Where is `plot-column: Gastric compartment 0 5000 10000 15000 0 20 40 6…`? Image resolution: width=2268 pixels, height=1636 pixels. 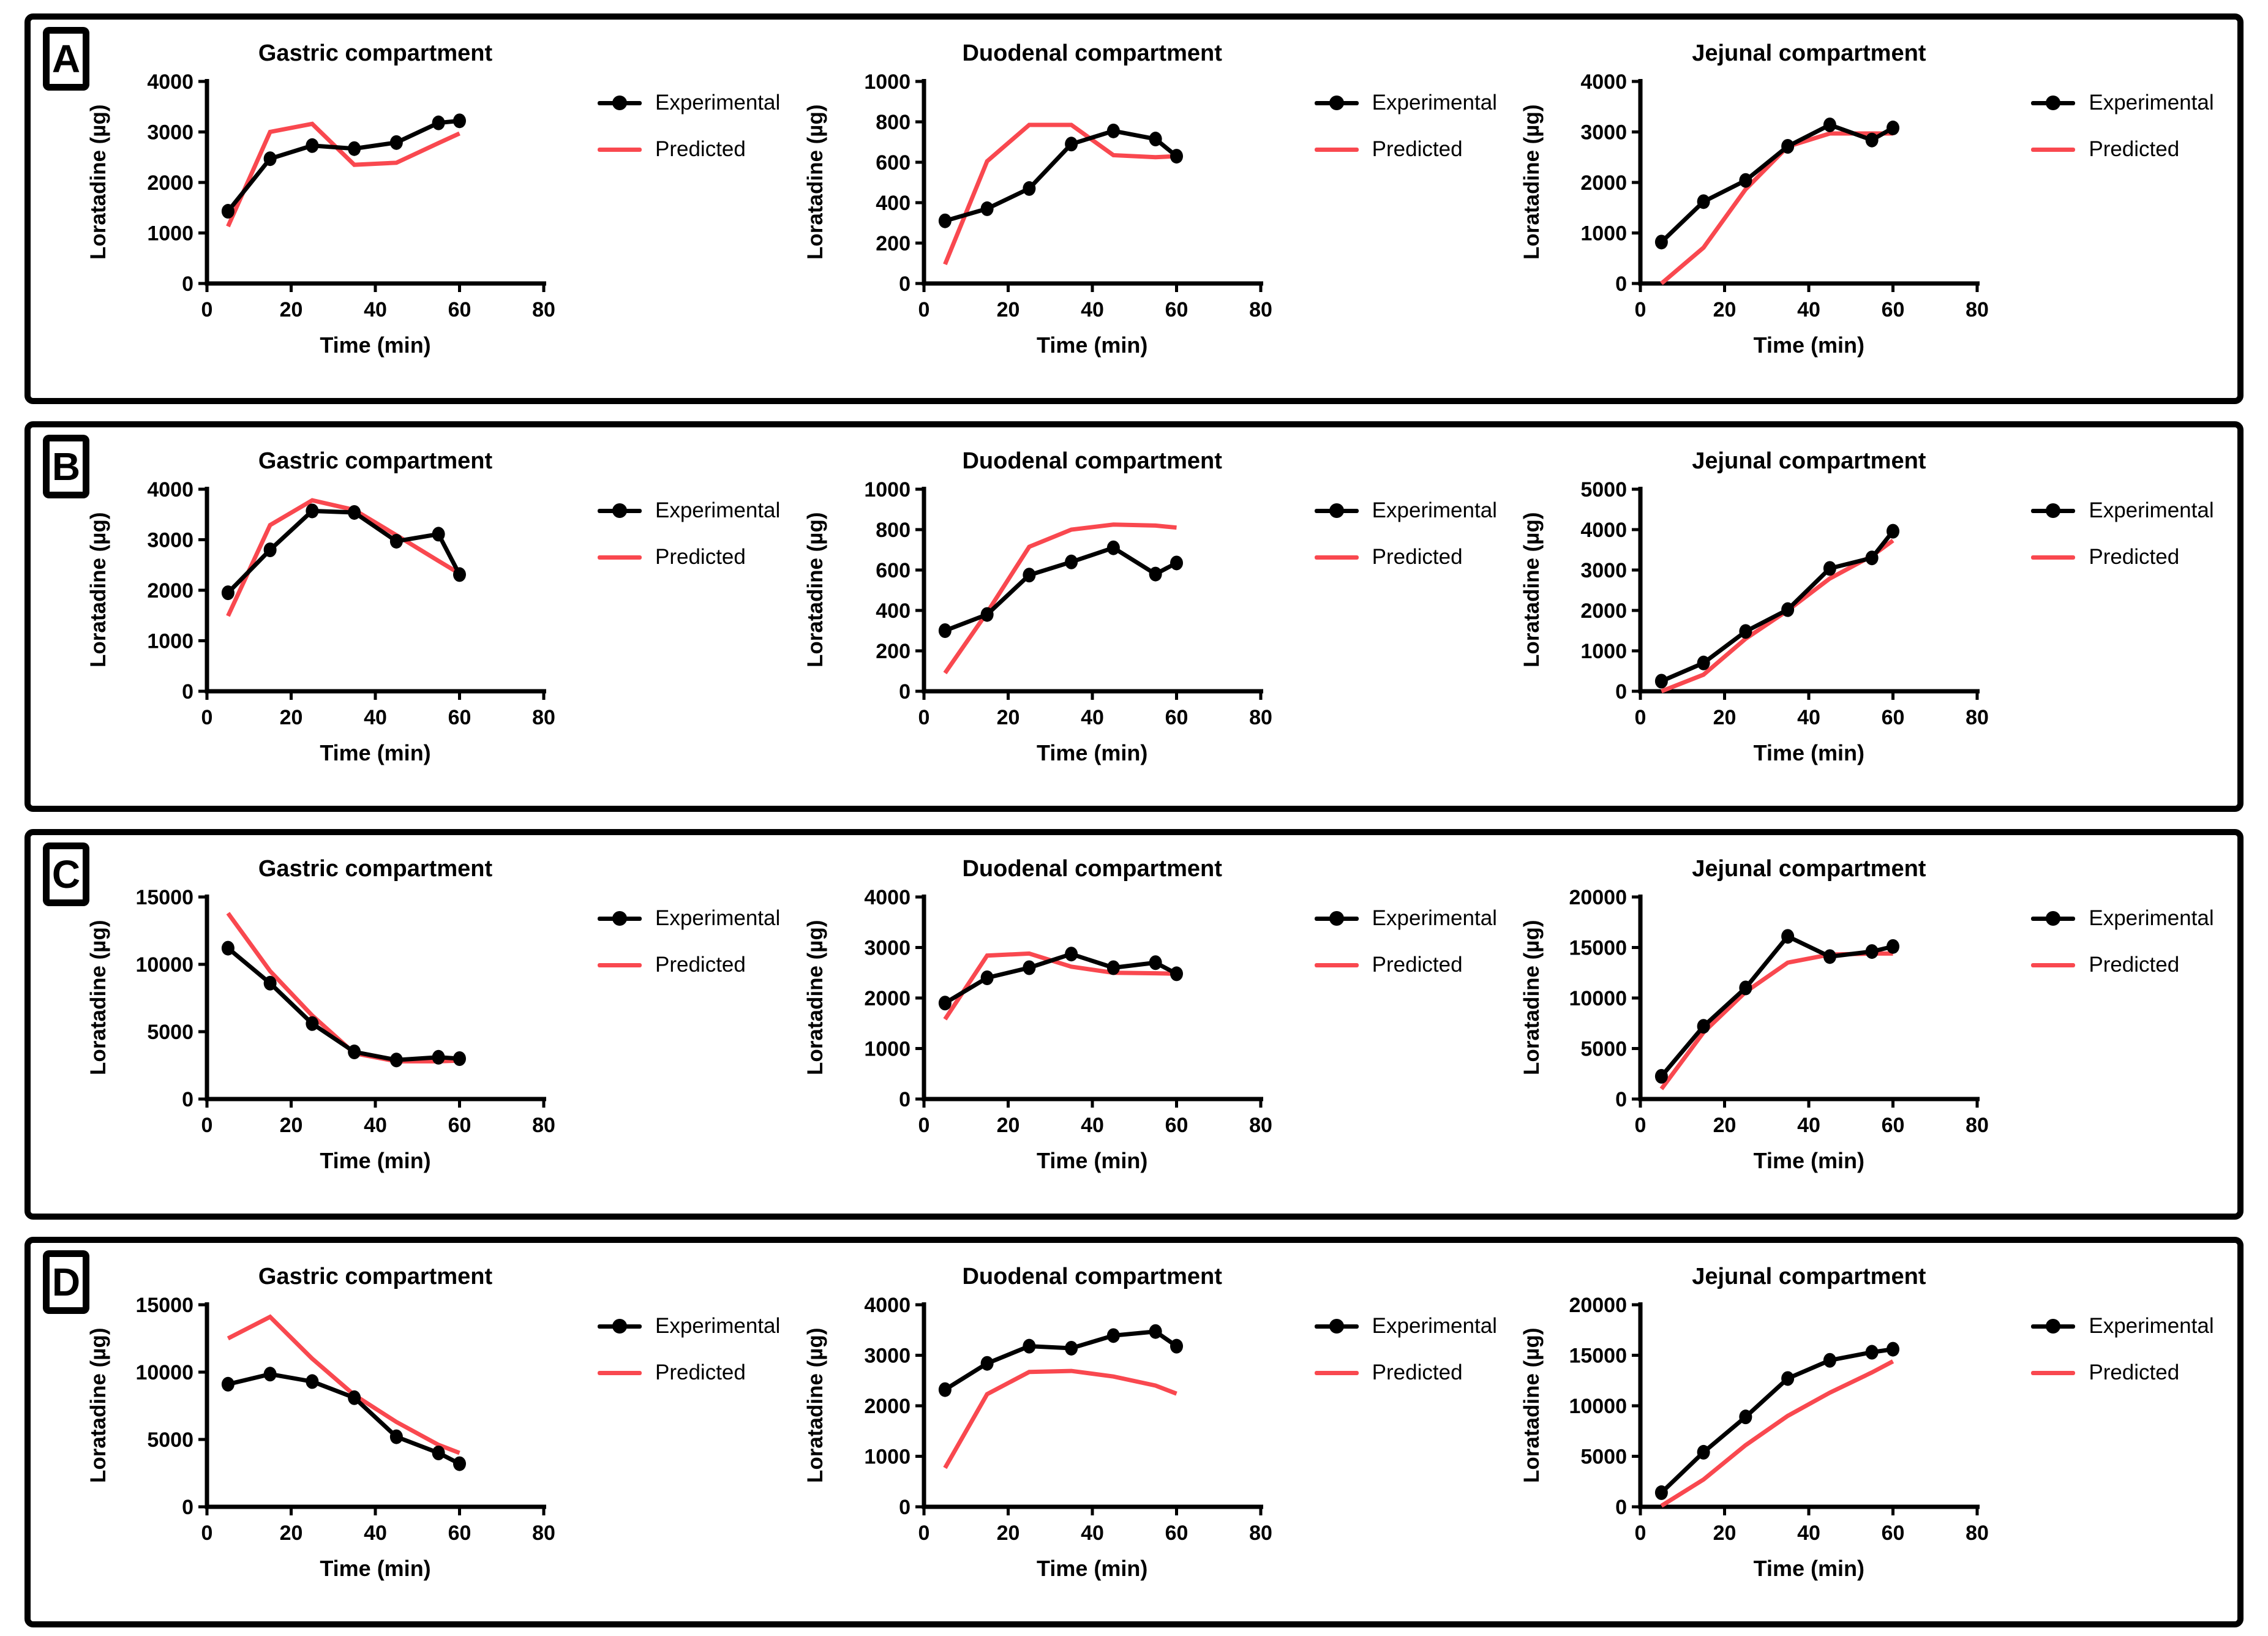 plot-column: Gastric compartment 0 5000 10000 15000 0 20 40 6… is located at coordinates (354, 1026).